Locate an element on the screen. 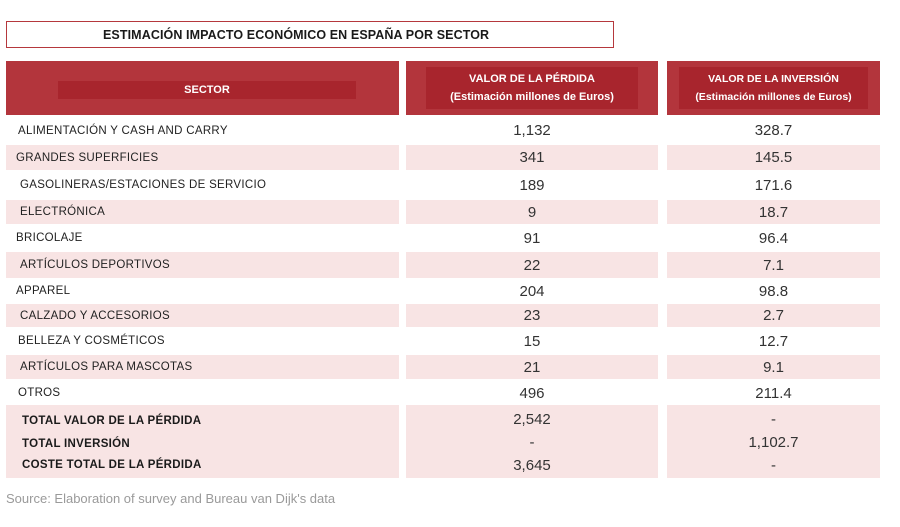  table-row: ARTÍCULOS DEPORTIVOS 22 7.1 is located at coordinates (443, 265).